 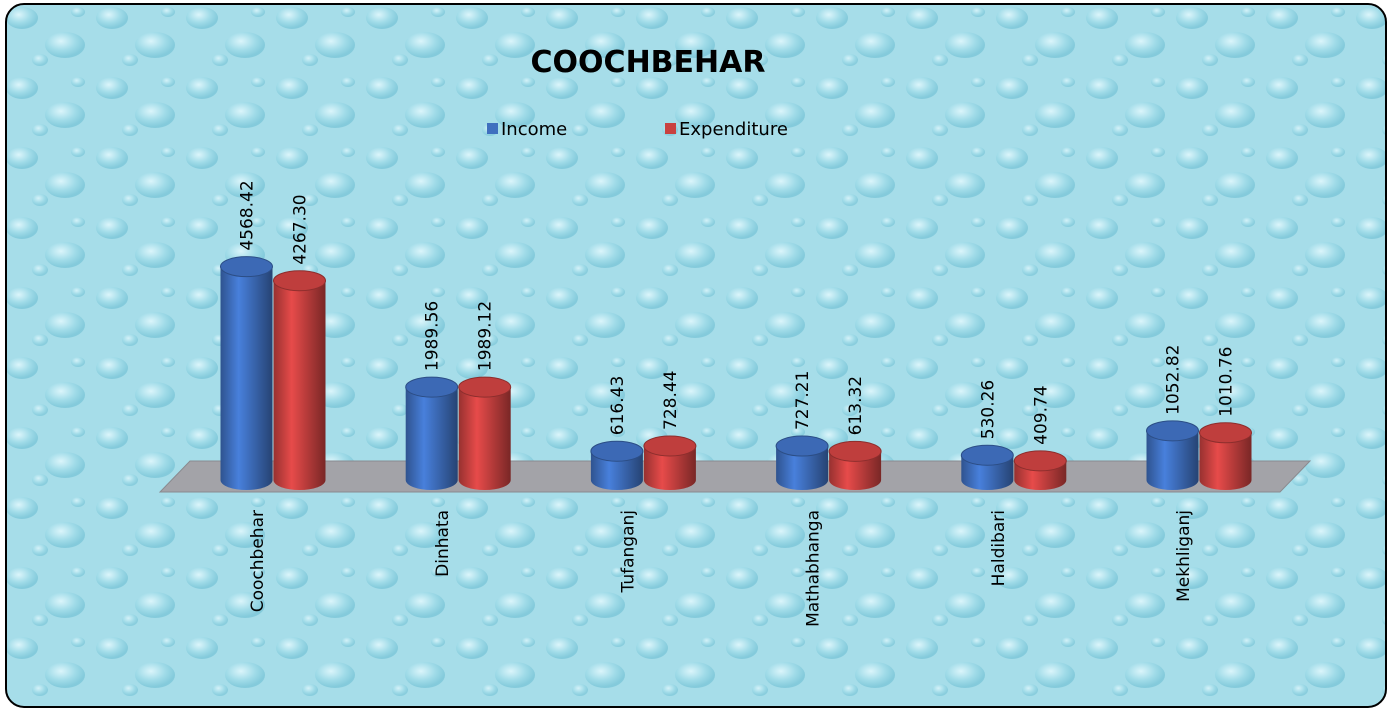 What do you see at coordinates (628, 551) in the screenshot?
I see `x-tick-label: Tufanganj` at bounding box center [628, 551].